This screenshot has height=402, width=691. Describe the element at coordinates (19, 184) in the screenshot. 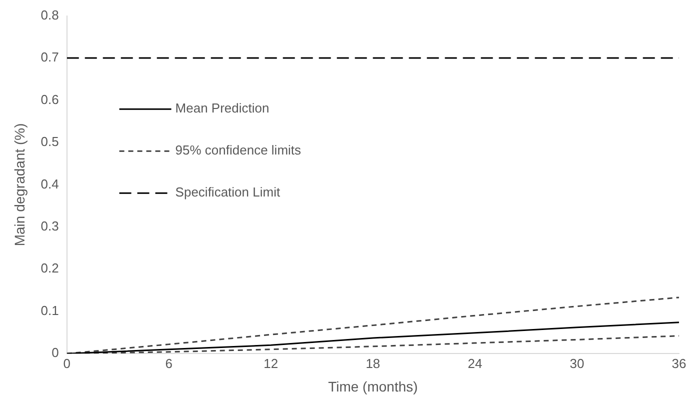

I see `y-axis-title: Main degradant (%)` at that location.